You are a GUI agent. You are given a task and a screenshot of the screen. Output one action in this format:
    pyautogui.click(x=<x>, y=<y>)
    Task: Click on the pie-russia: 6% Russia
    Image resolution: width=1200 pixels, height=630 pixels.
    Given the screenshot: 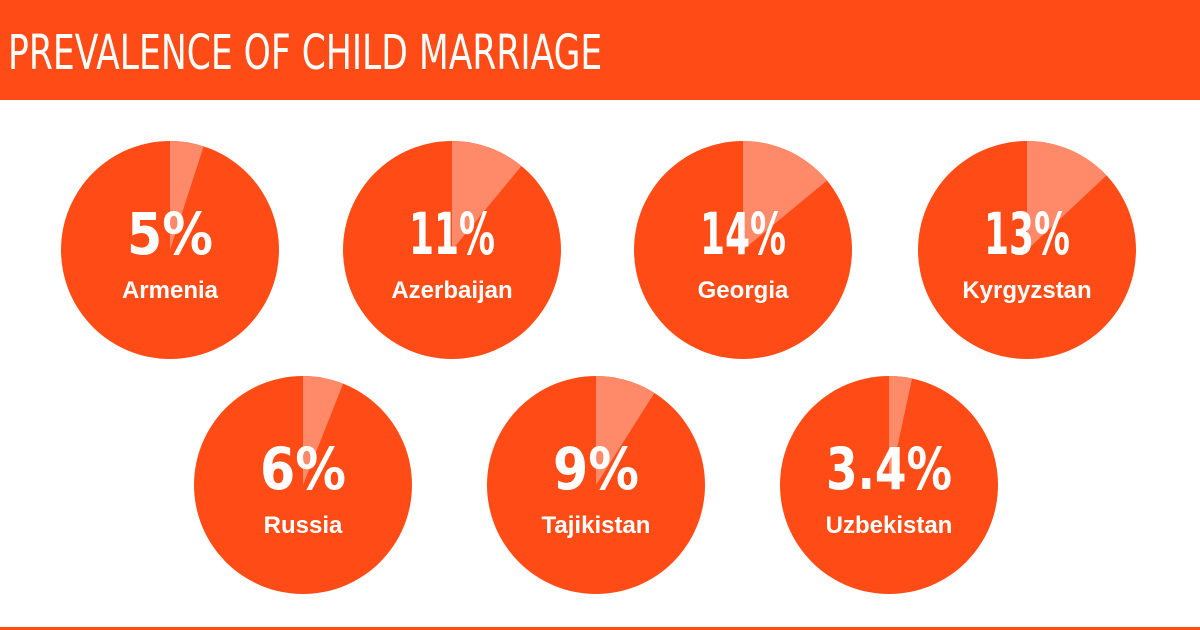 What is the action you would take?
    pyautogui.click(x=303, y=485)
    